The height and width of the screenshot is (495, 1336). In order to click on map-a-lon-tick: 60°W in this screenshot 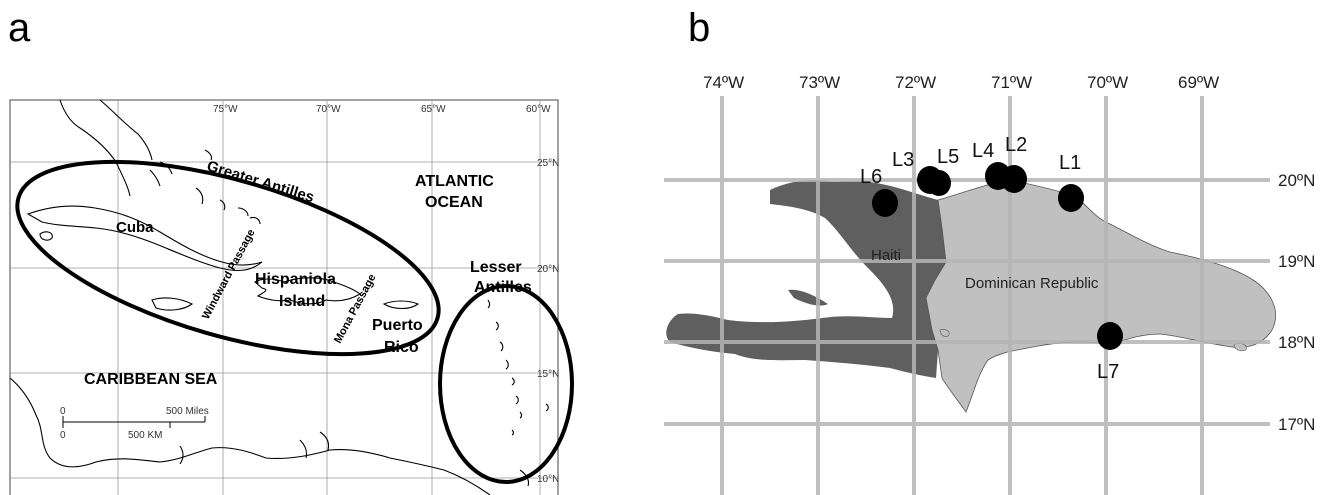, I will do `click(538, 109)`.